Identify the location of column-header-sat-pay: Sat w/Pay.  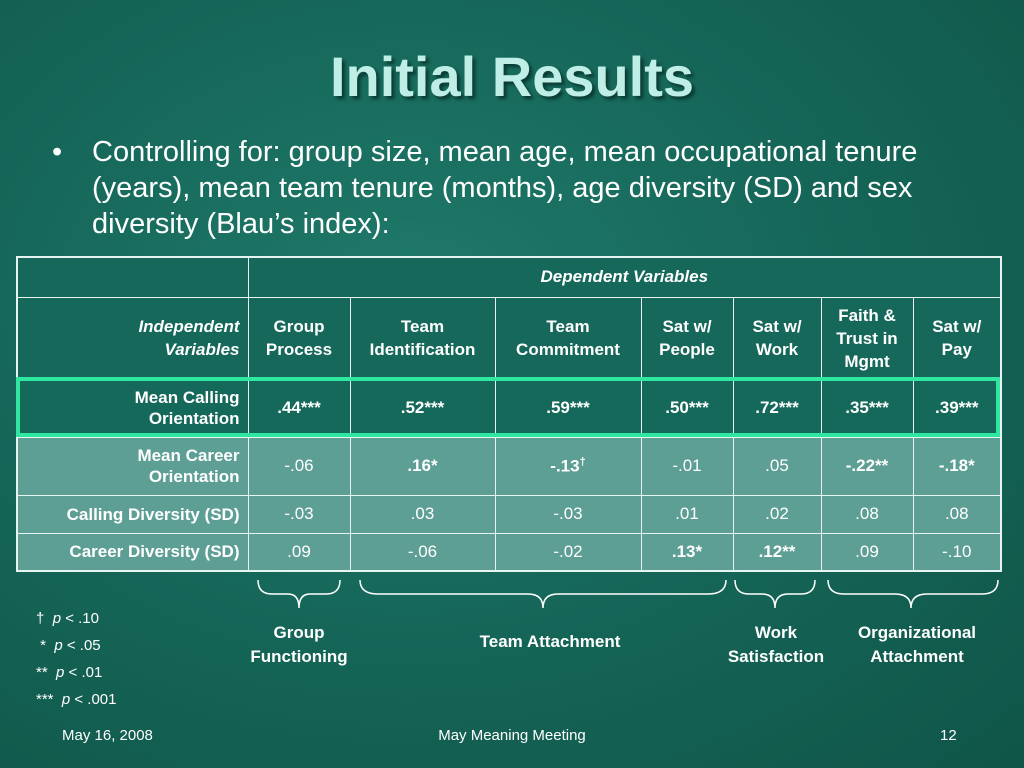
(957, 338).